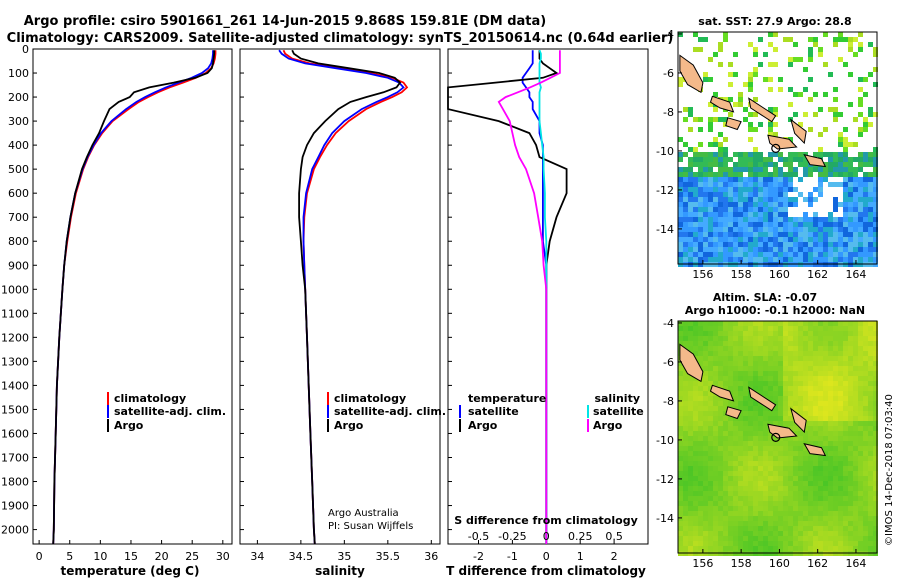 This screenshot has height=585, width=900. I want to click on lat-tick-label: -4, so click(668, 34).